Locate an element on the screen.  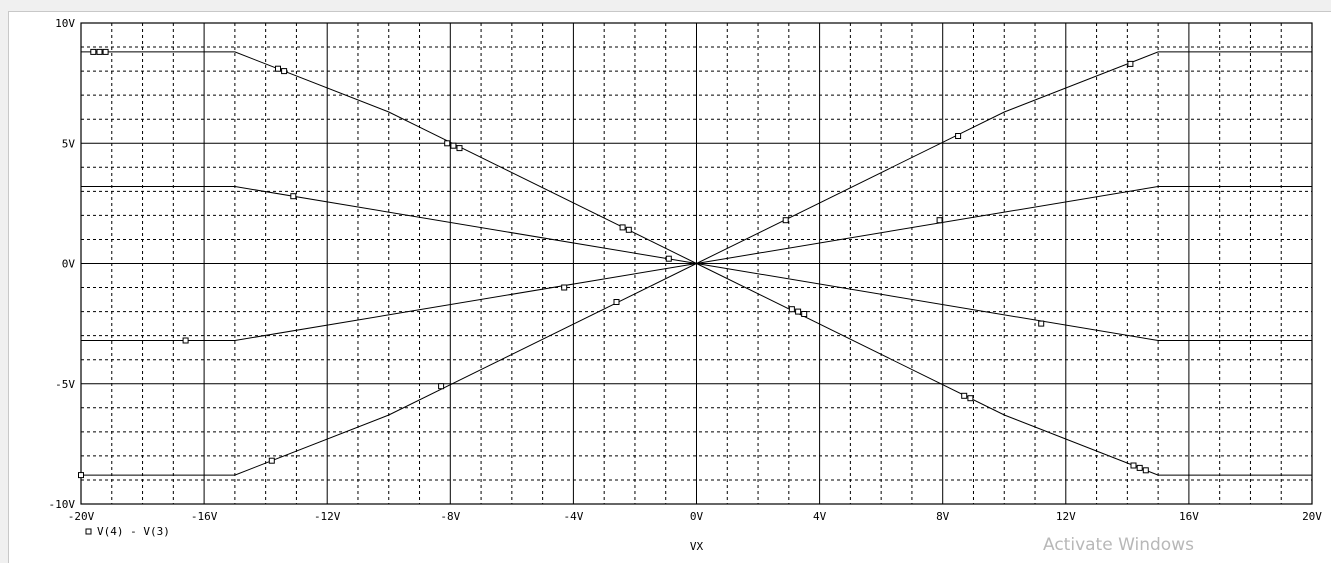
legend: V(4) - V(3) is located at coordinates (127, 531).